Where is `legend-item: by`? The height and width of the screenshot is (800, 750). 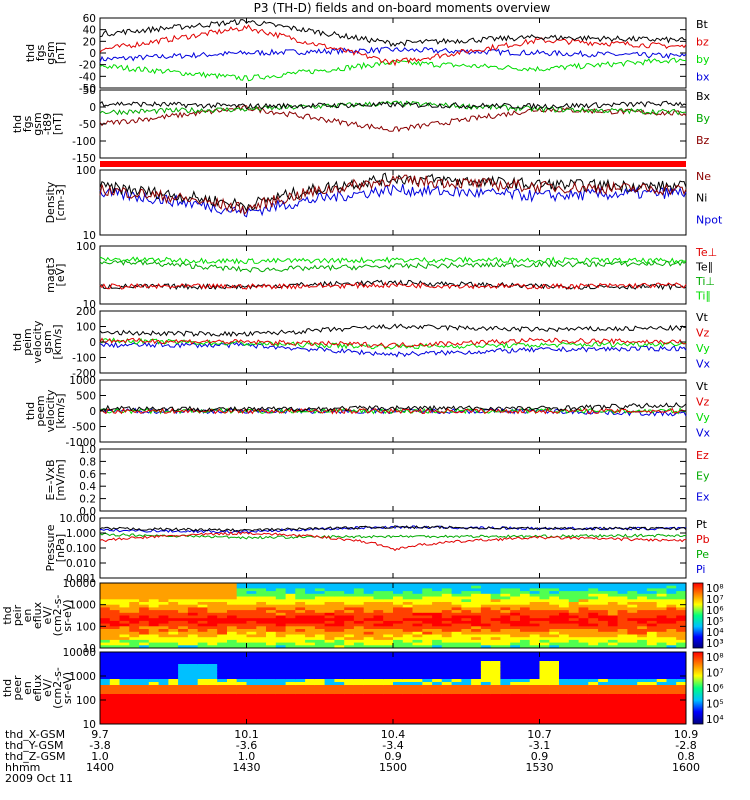
legend-item: by is located at coordinates (703, 59).